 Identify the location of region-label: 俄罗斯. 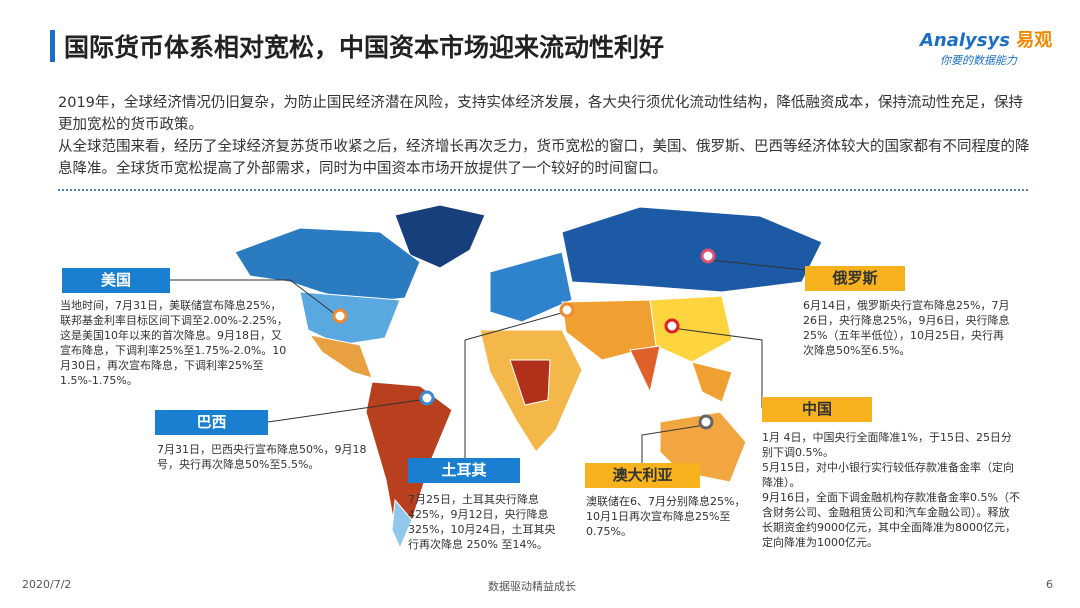
(855, 278).